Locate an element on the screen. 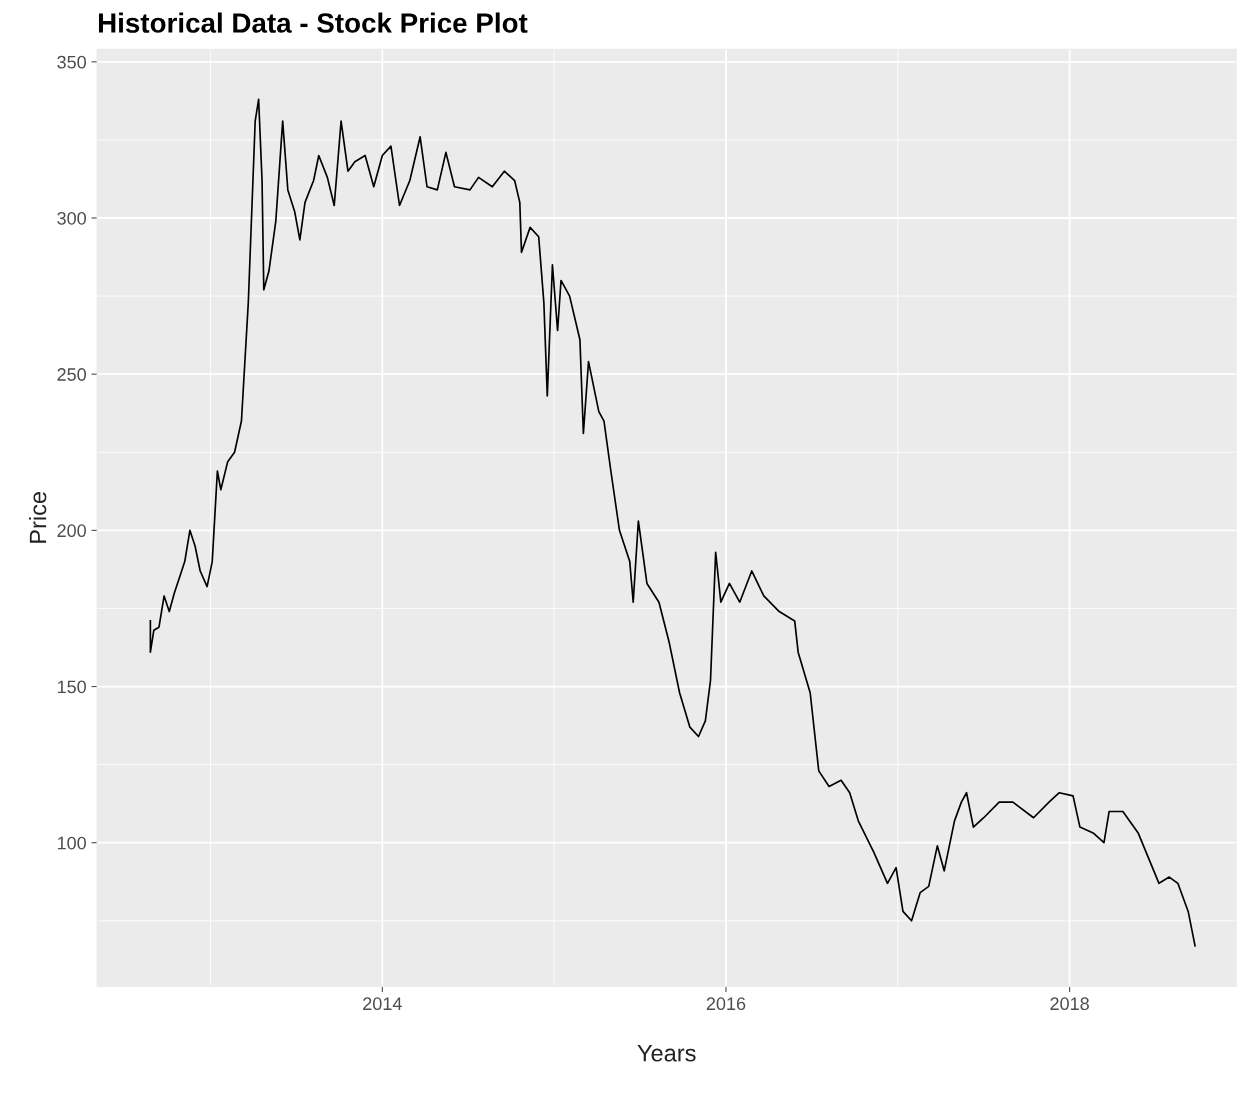  y-axis-title: Price is located at coordinates (38, 517).